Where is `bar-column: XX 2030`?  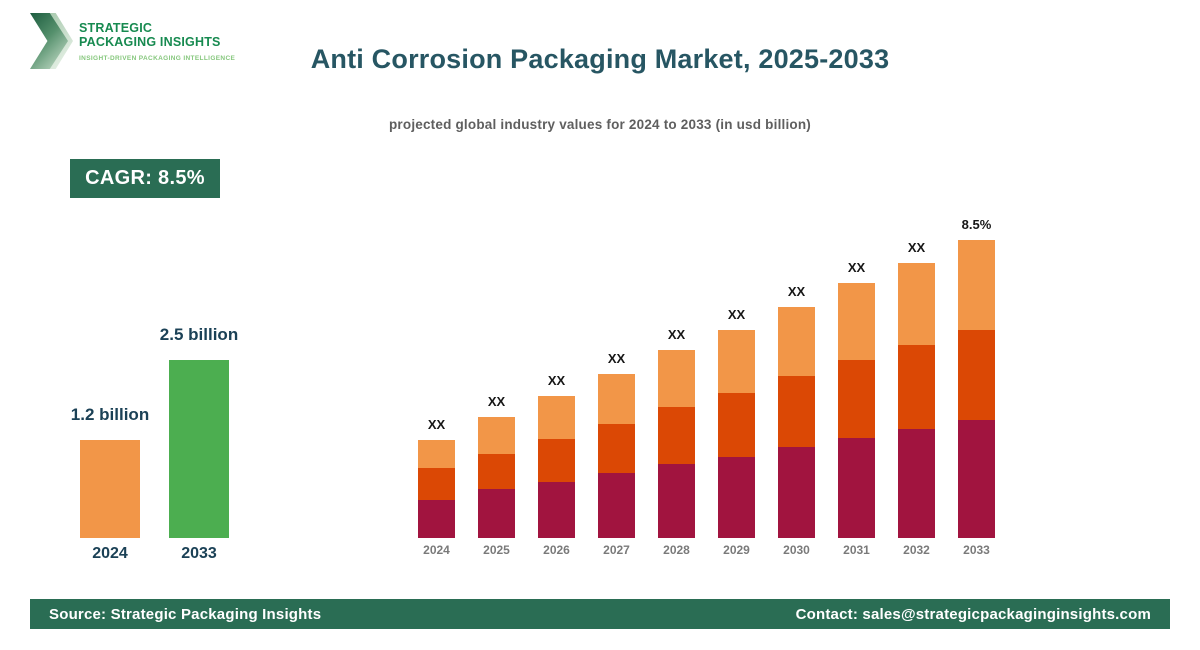 bar-column: XX 2030 is located at coordinates (796, 420).